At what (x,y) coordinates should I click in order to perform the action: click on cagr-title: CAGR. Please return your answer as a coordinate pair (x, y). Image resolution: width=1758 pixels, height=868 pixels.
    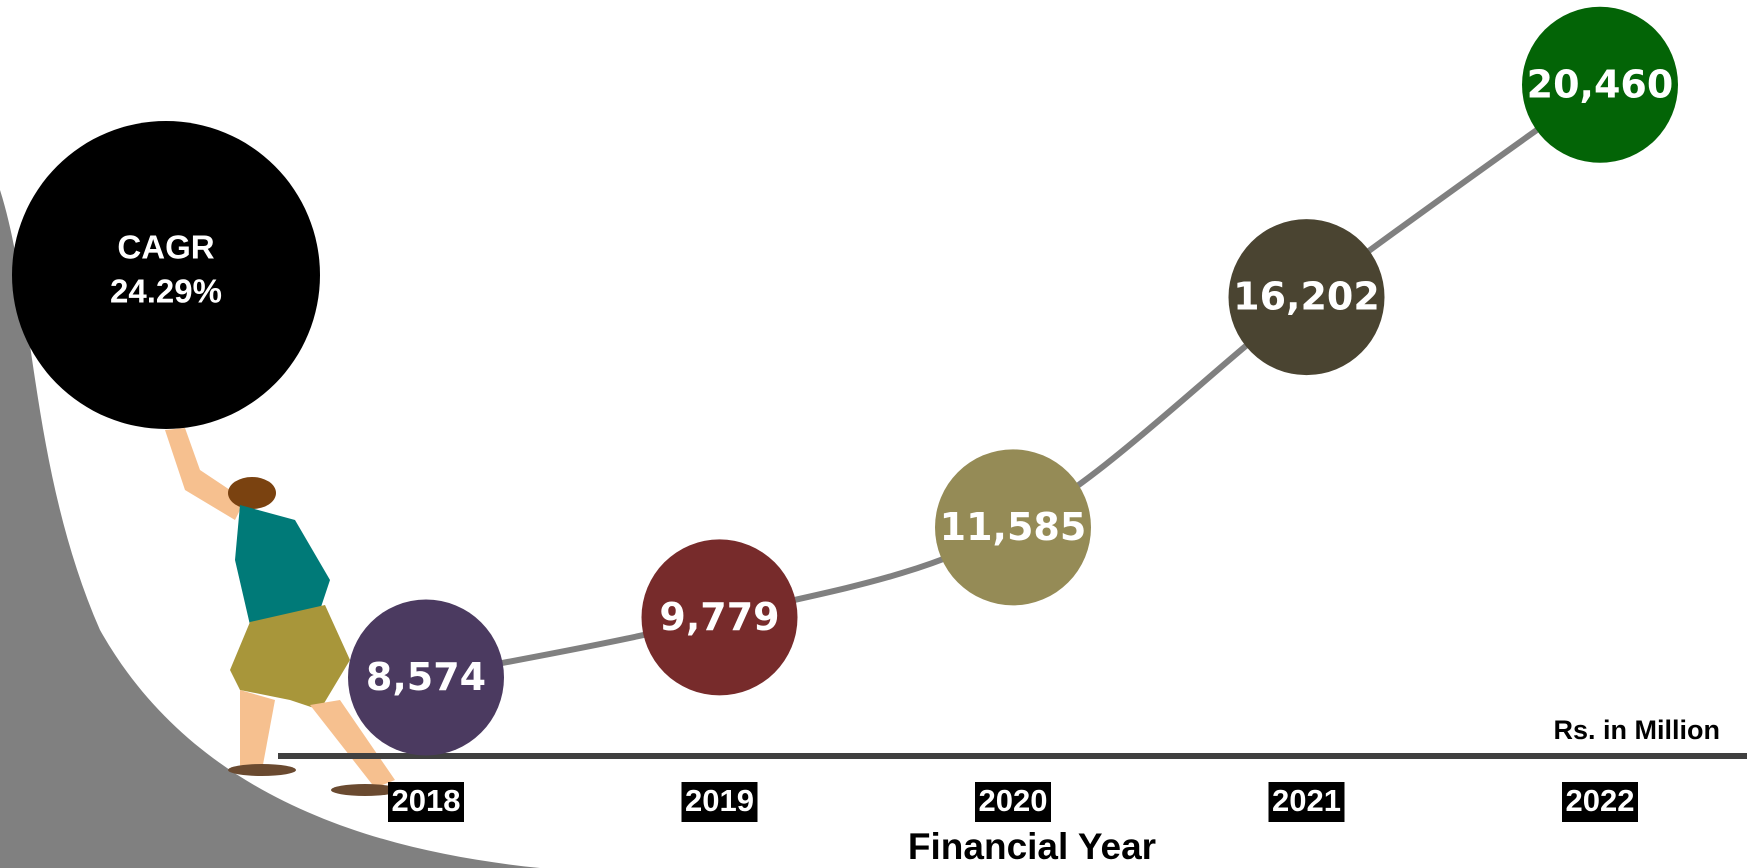
    Looking at the image, I should click on (165, 247).